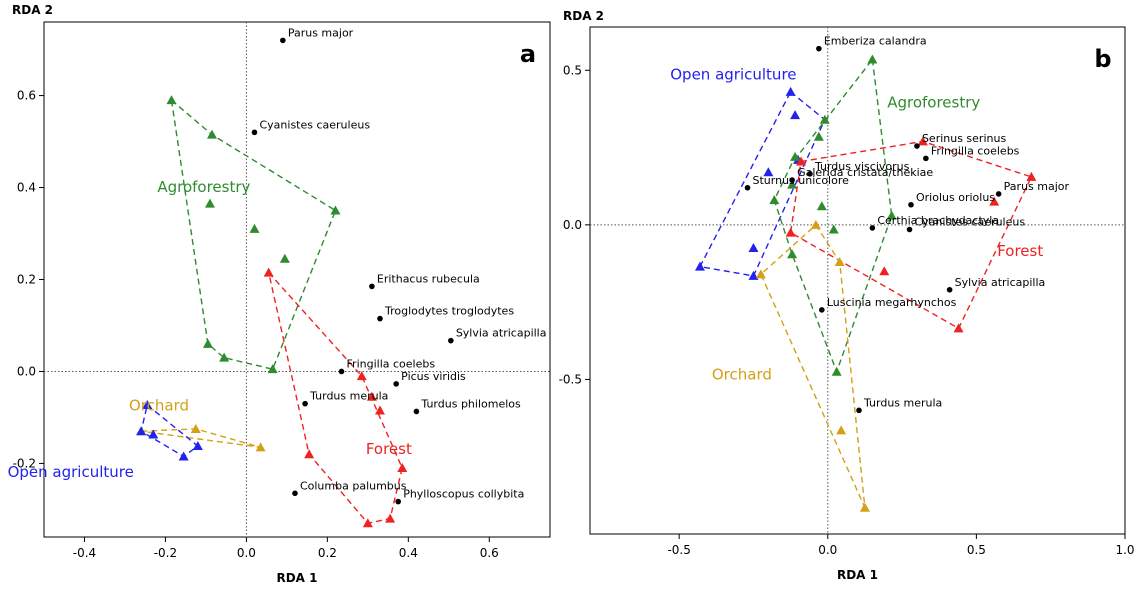  I want to click on species-label-erithacus-rubecula: Erithacus rubecula, so click(428, 278).